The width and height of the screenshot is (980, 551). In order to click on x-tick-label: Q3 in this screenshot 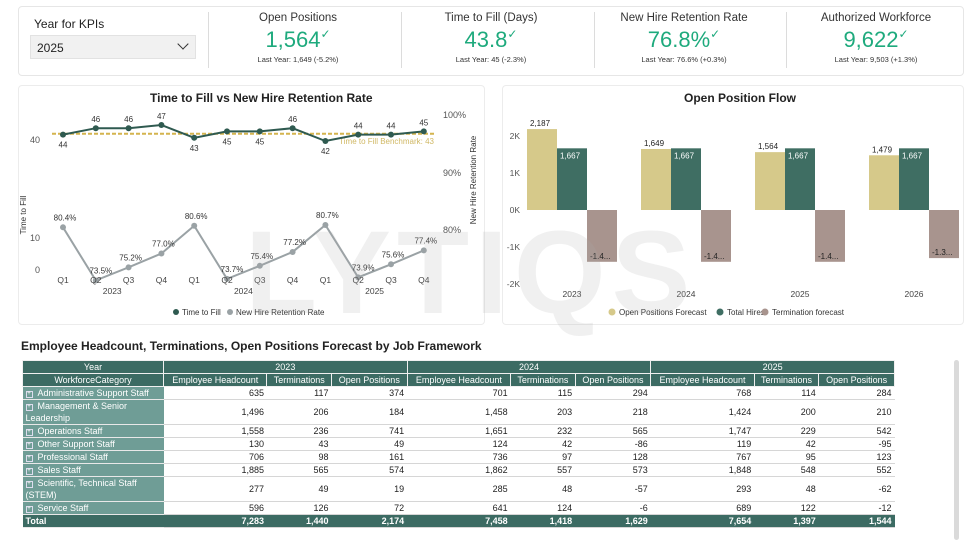, I will do `click(260, 280)`.